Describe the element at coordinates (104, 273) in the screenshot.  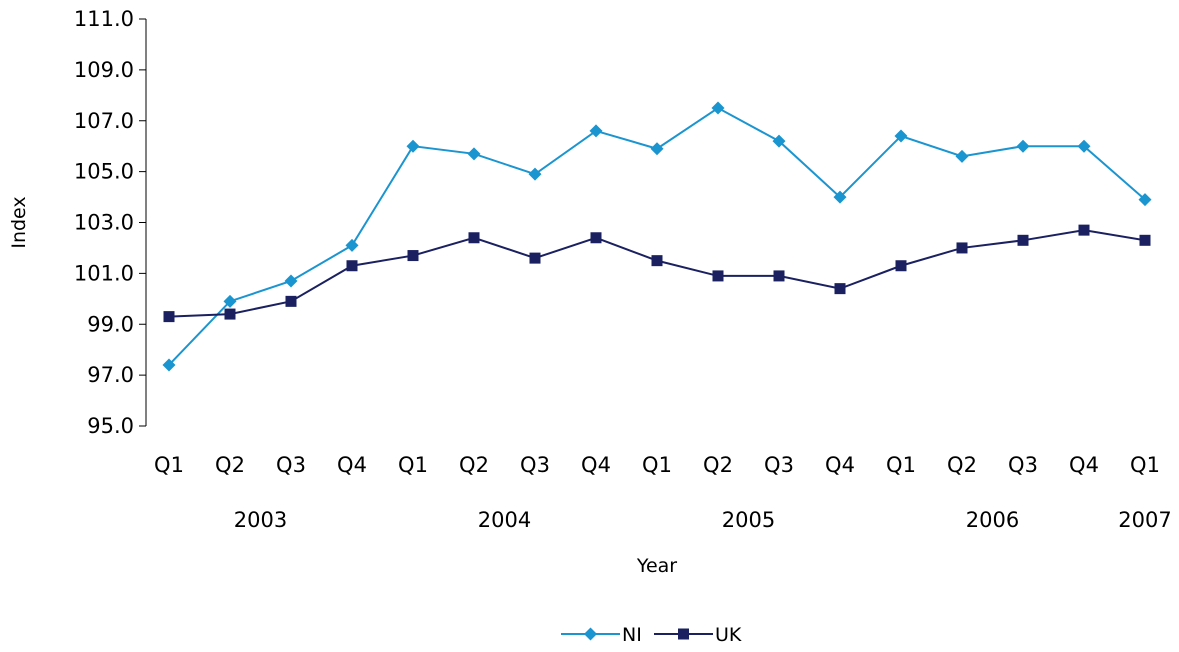
I see `y-tick-label: 101.0` at that location.